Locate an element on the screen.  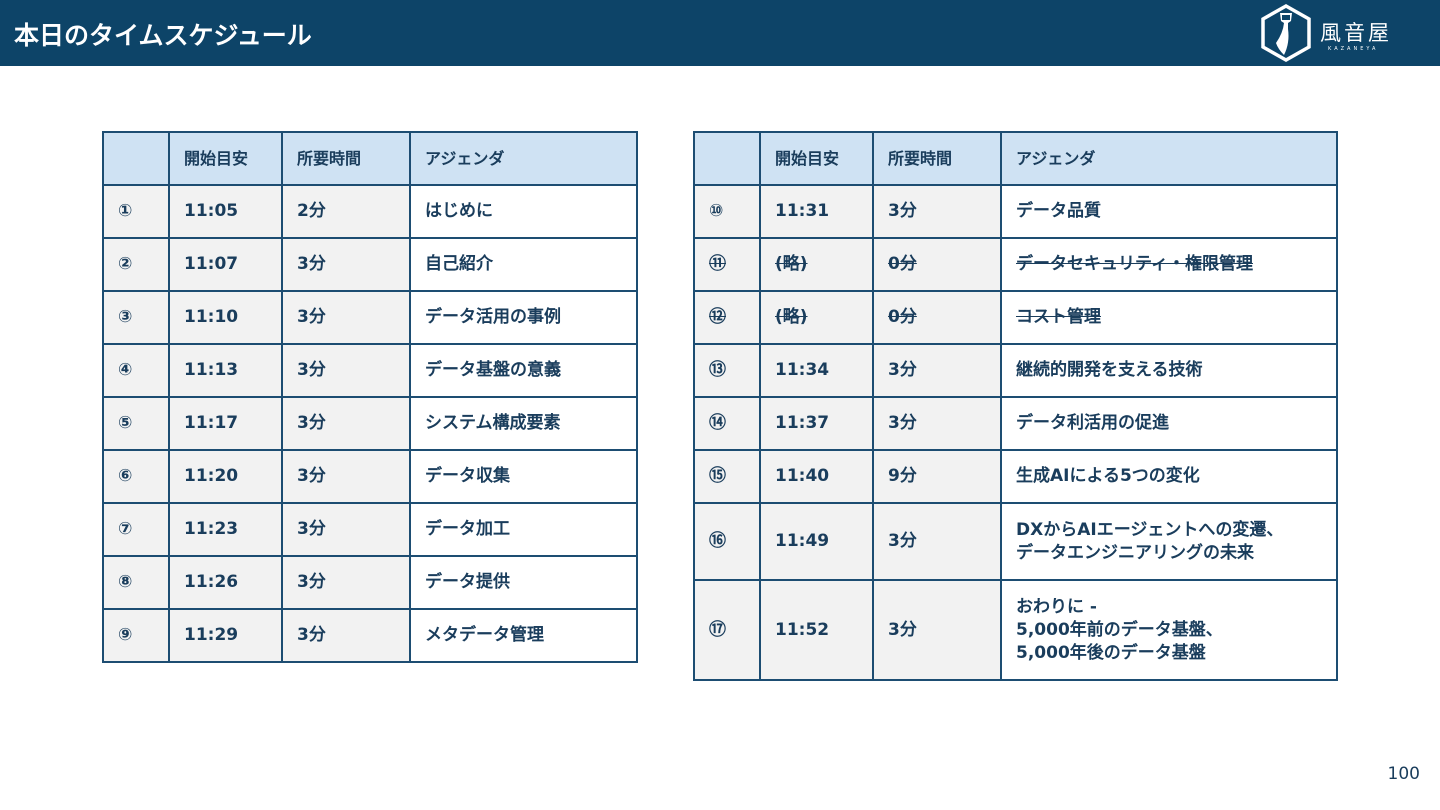
agenda-item: データ基盤の意義 is located at coordinates (523, 370).